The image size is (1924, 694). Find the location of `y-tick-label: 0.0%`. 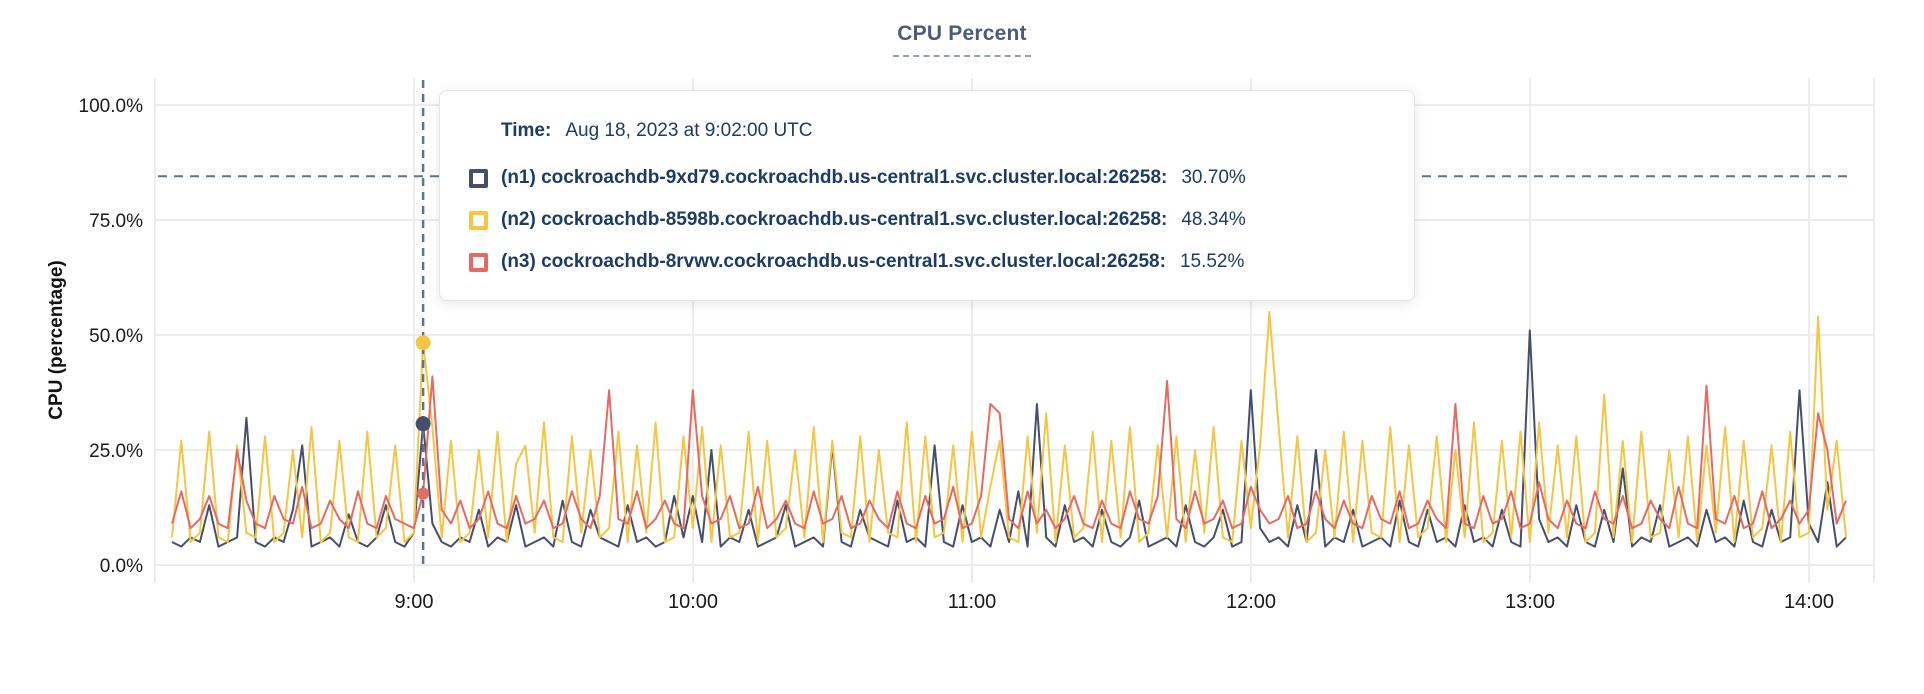

y-tick-label: 0.0% is located at coordinates (121, 566).